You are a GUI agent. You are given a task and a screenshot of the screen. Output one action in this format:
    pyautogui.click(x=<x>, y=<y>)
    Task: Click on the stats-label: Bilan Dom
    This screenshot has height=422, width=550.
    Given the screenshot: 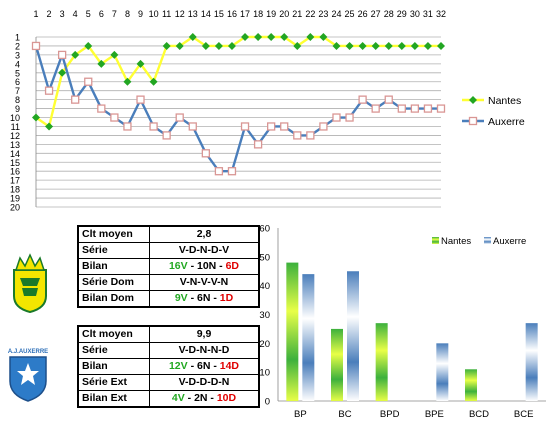 What is the action you would take?
    pyautogui.click(x=113, y=299)
    